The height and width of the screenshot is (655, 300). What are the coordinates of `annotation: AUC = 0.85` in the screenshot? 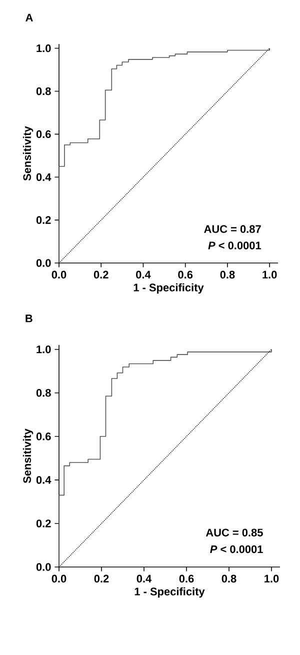 It's located at (234, 532).